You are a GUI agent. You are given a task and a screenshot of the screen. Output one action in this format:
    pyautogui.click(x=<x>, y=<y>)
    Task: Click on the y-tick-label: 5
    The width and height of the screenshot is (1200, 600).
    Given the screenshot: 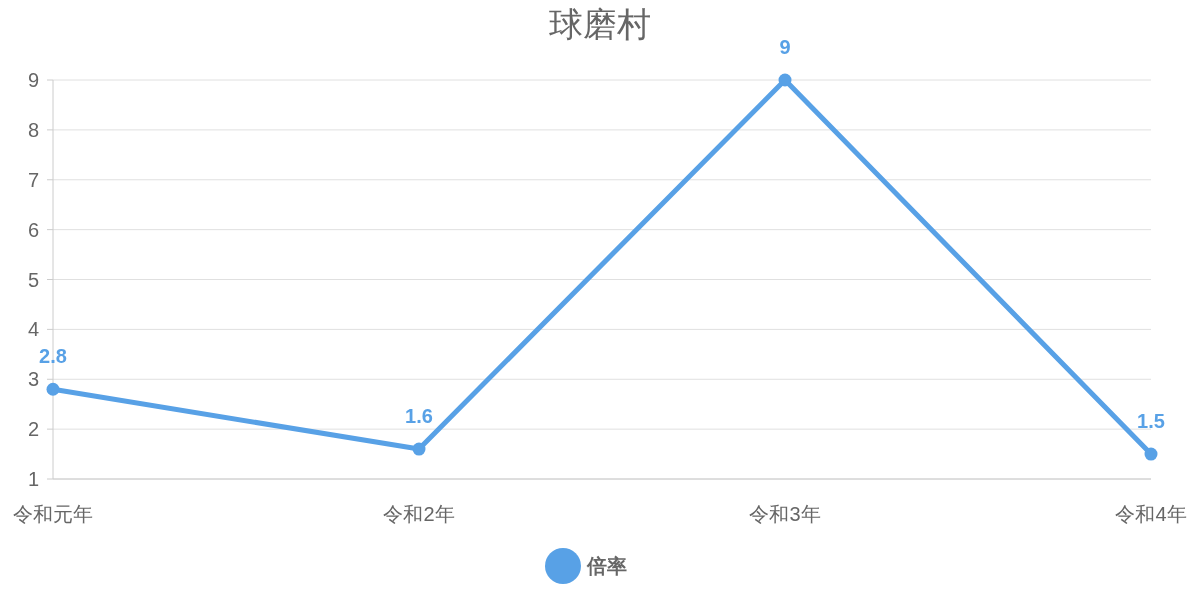 What is the action you would take?
    pyautogui.click(x=33, y=279)
    